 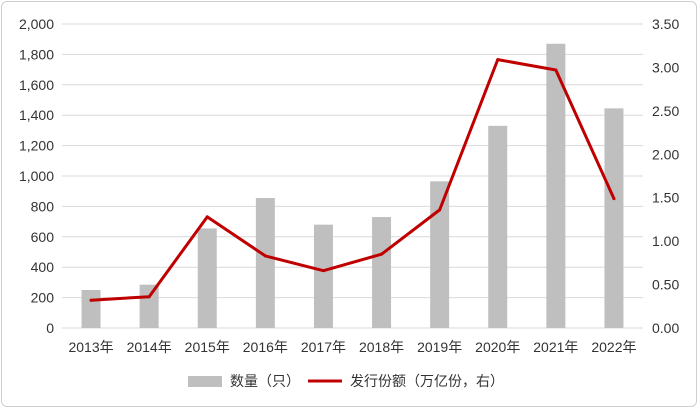 I want to click on right-tick-label: 0.50, so click(x=665, y=285).